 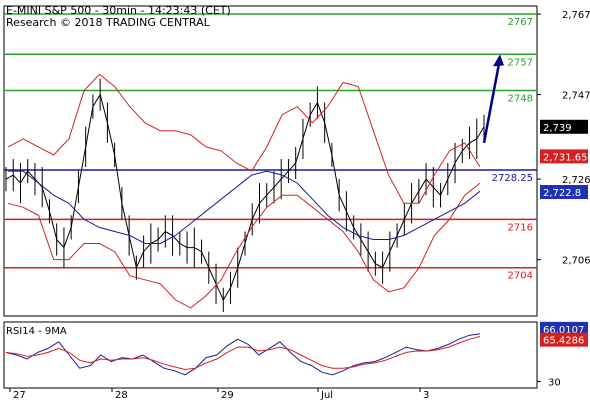 I want to click on signal-arrow-head, so click(x=498, y=60).